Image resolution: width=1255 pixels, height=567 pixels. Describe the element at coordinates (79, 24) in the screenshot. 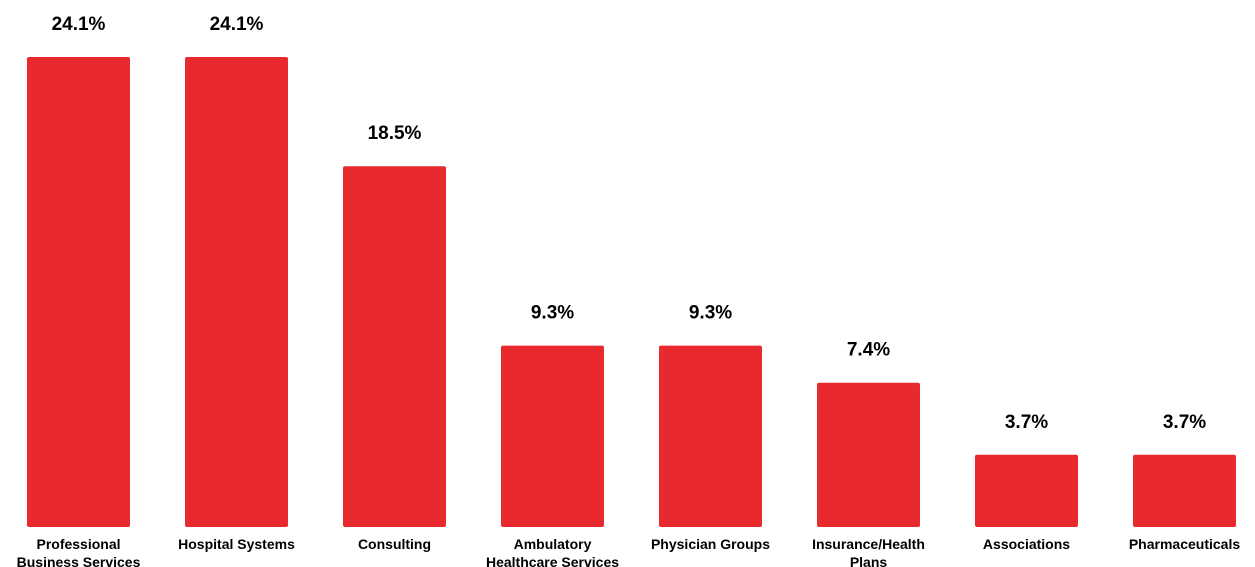

I see `bar-value-label-0: 24.1%` at that location.